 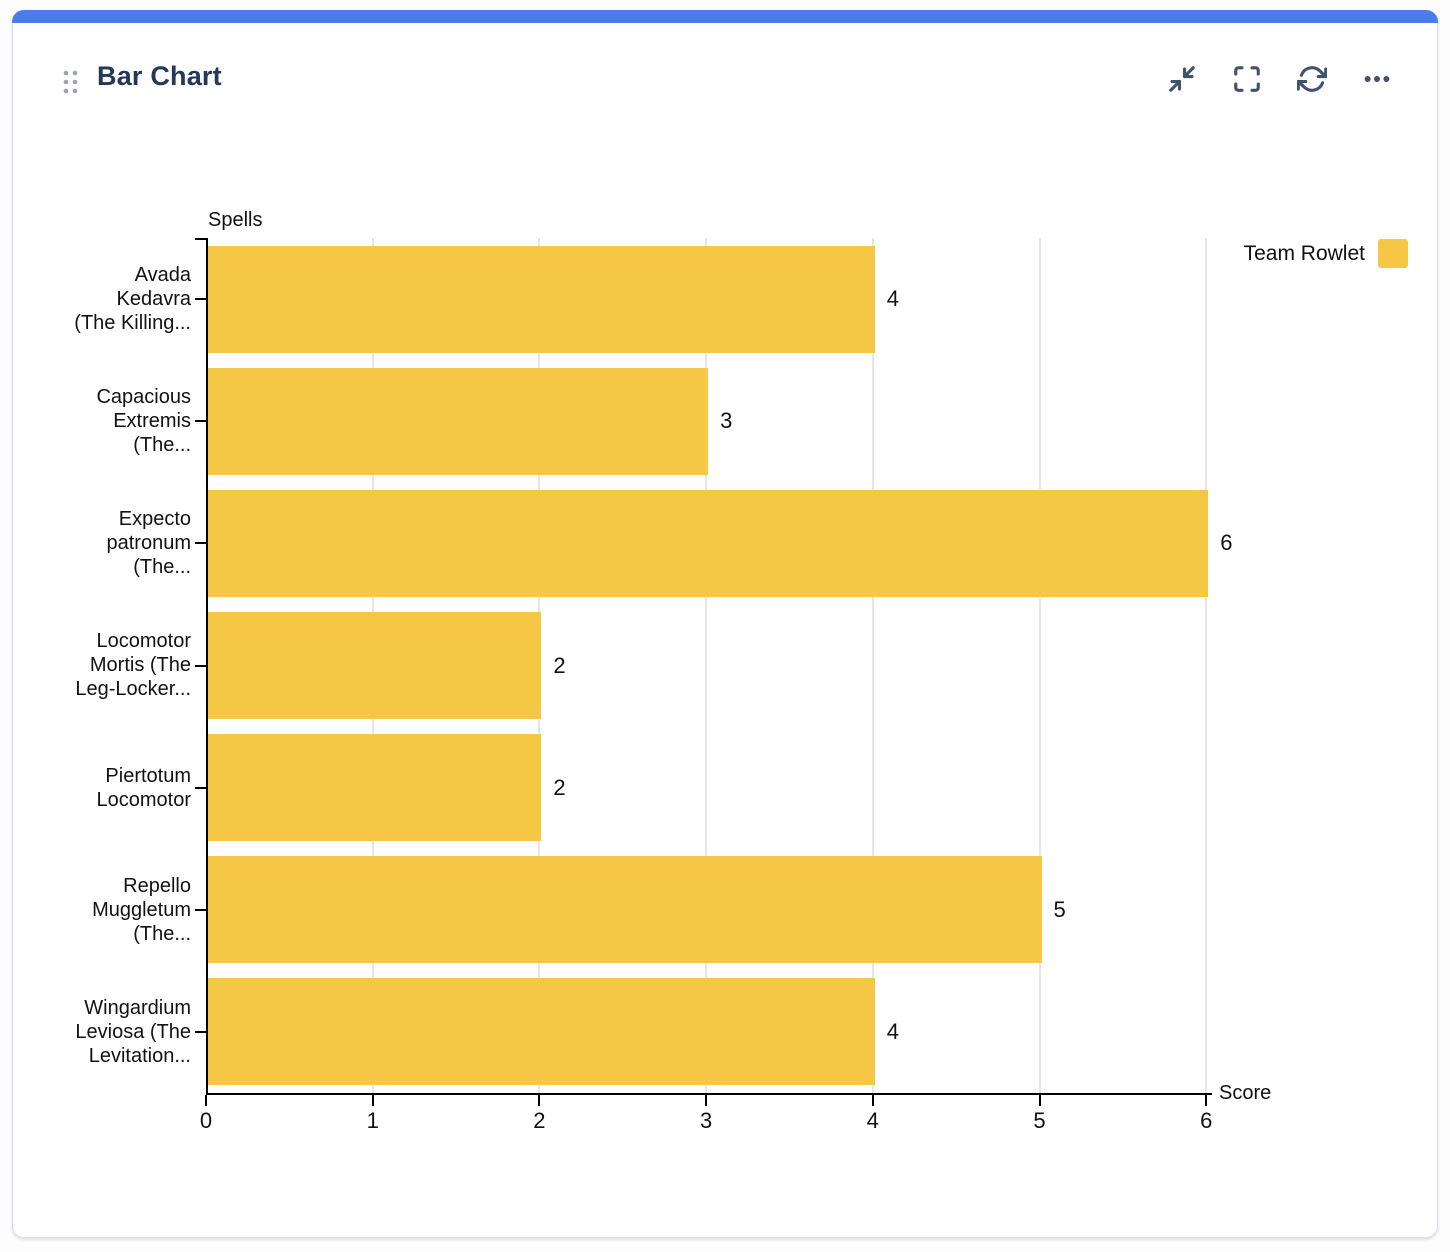 What do you see at coordinates (235, 220) in the screenshot?
I see `y-axis-title: Spells` at bounding box center [235, 220].